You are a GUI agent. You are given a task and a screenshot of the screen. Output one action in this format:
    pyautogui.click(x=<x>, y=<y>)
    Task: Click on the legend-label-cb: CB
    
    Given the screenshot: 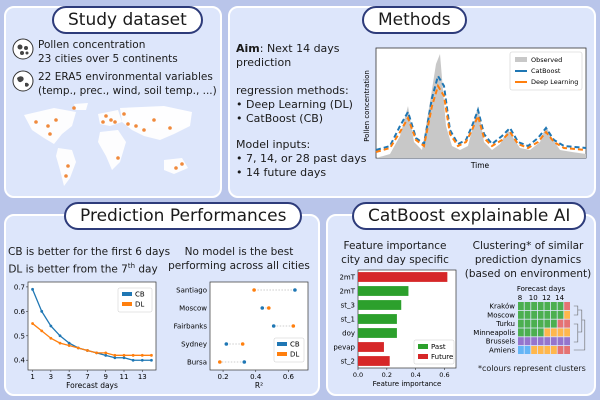 What is the action you would take?
    pyautogui.click(x=140, y=295)
    